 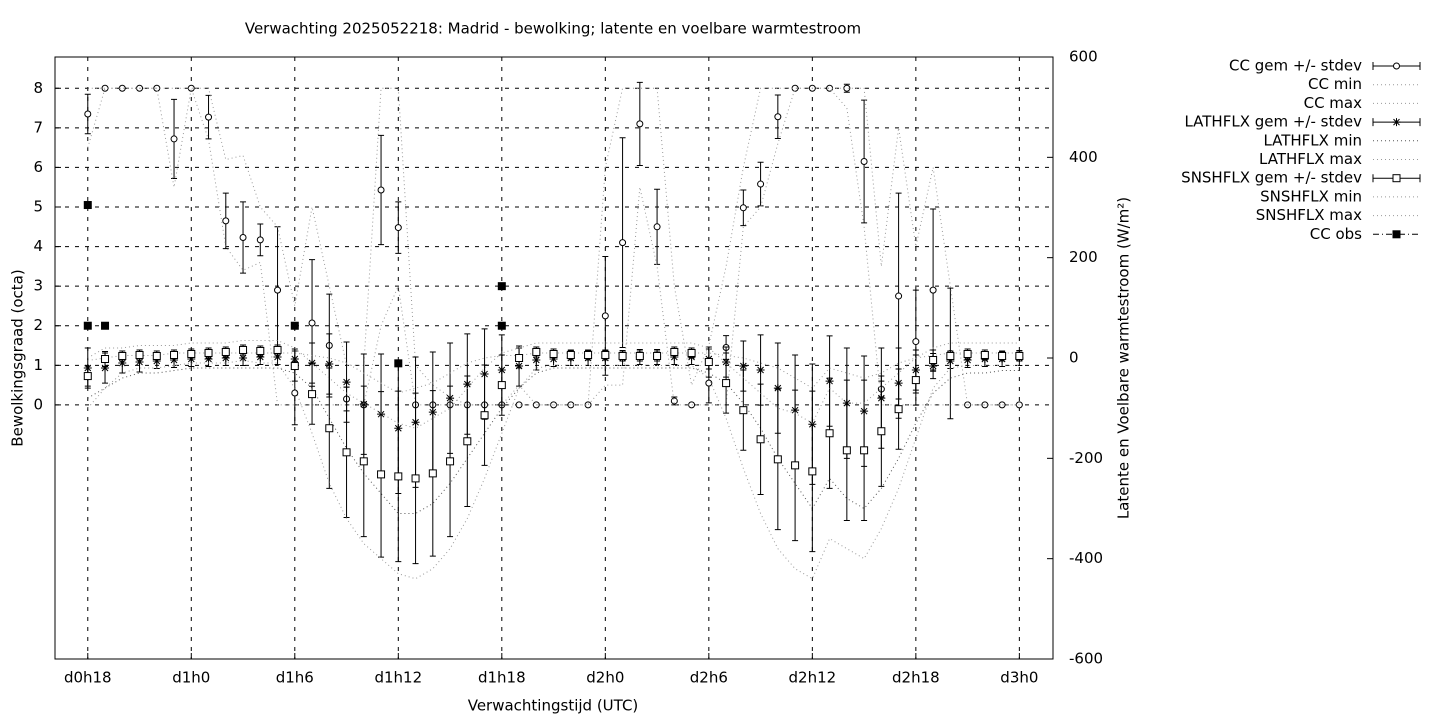 What do you see at coordinates (1083, 257) in the screenshot?
I see `y2-tick-label: 200` at bounding box center [1083, 257].